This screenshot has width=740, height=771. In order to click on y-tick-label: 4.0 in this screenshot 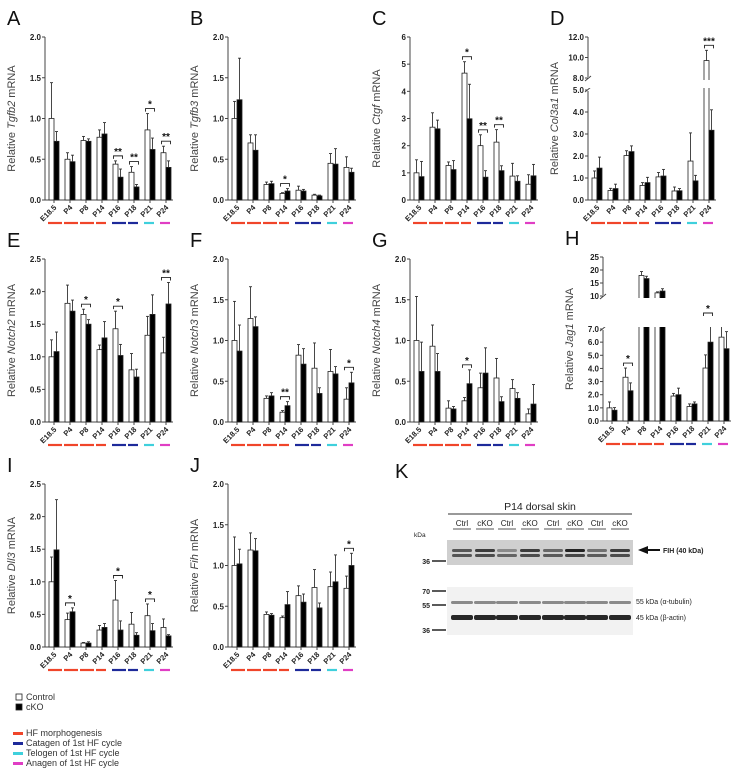, I will do `click(594, 368)`.